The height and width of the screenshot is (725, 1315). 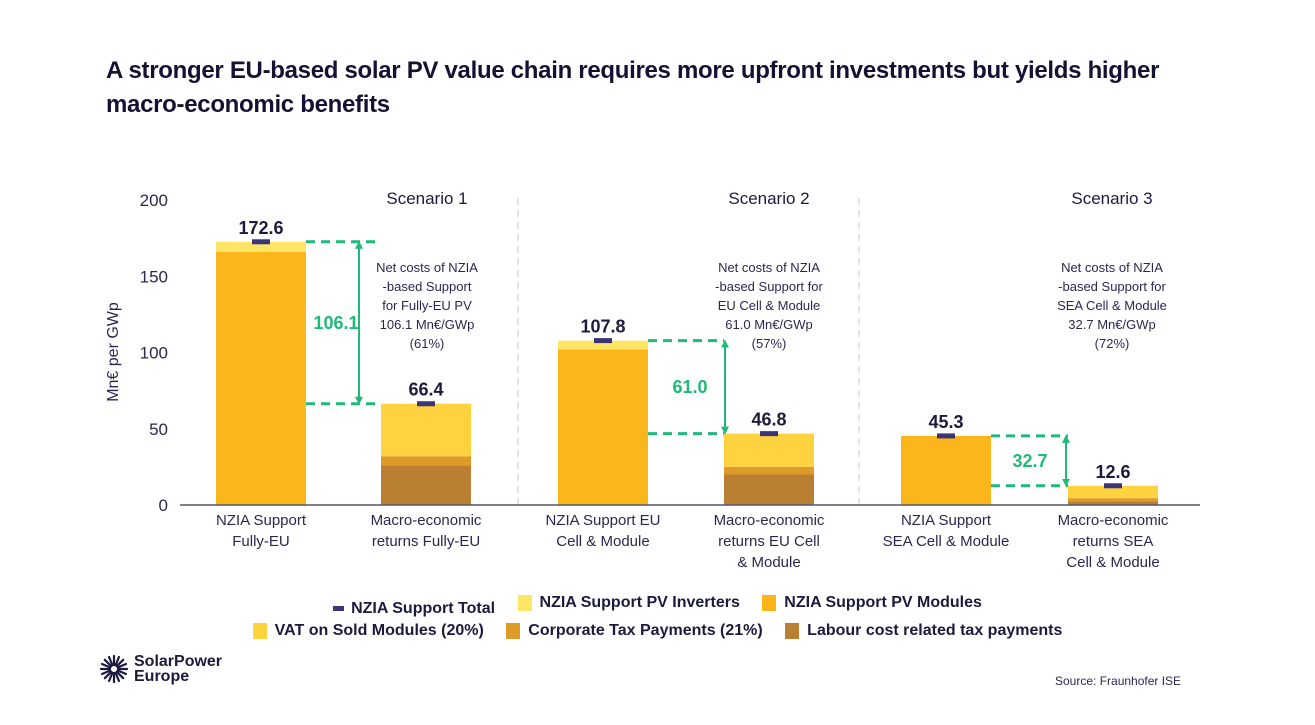 I want to click on legend-swatch-labour, so click(x=792, y=631).